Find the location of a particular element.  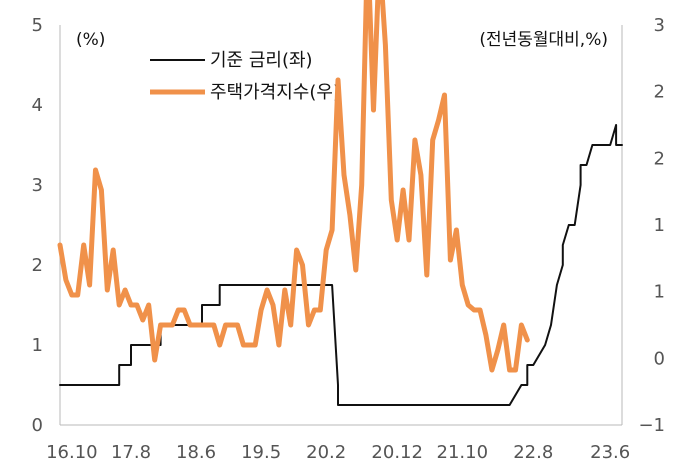

left-axis-tick-label: 5 is located at coordinates (37, 25).